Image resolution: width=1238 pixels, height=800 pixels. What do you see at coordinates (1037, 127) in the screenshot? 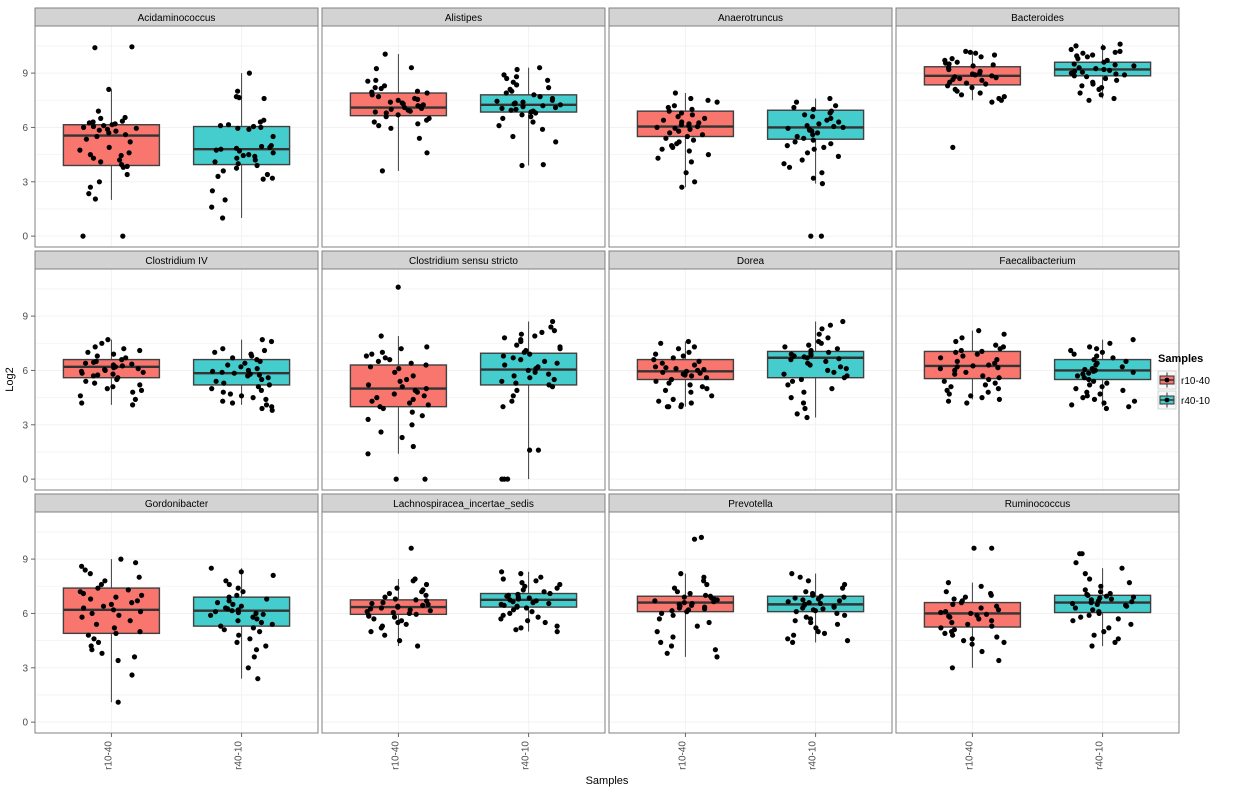
I see `facet-panel-bacteroides: Bacteroides` at bounding box center [1037, 127].